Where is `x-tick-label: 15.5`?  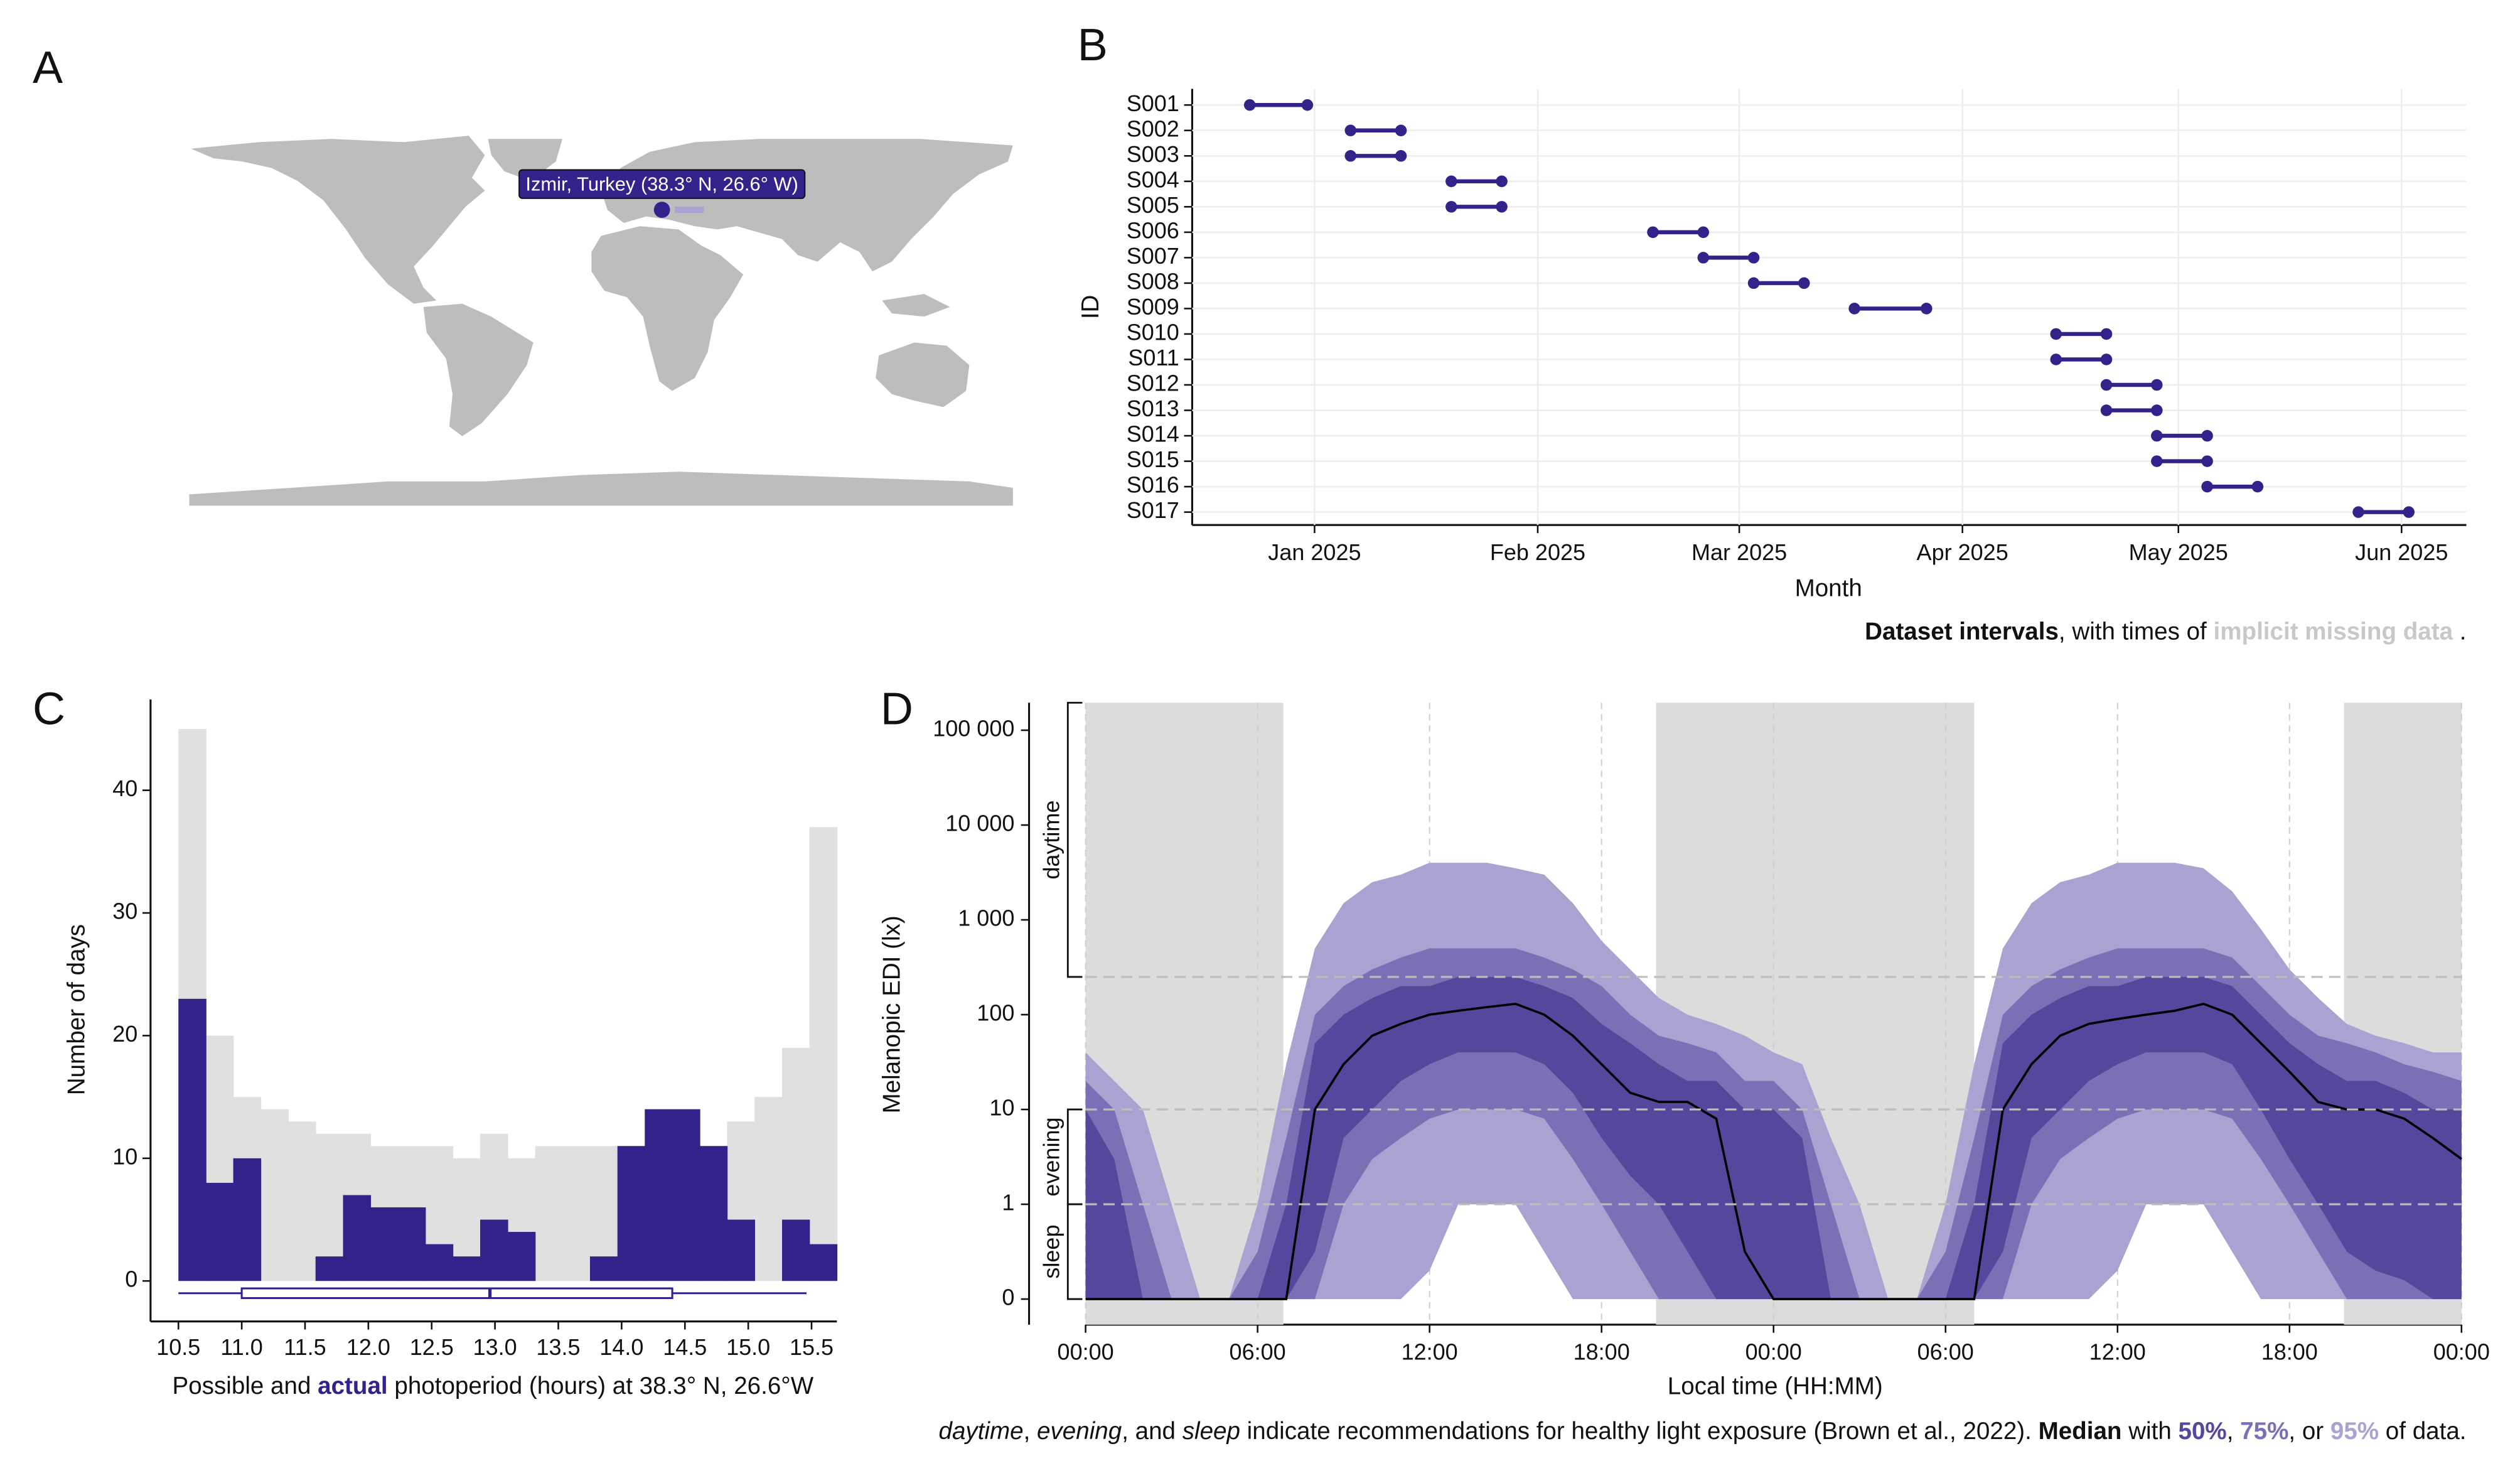 x-tick-label: 15.5 is located at coordinates (812, 1347).